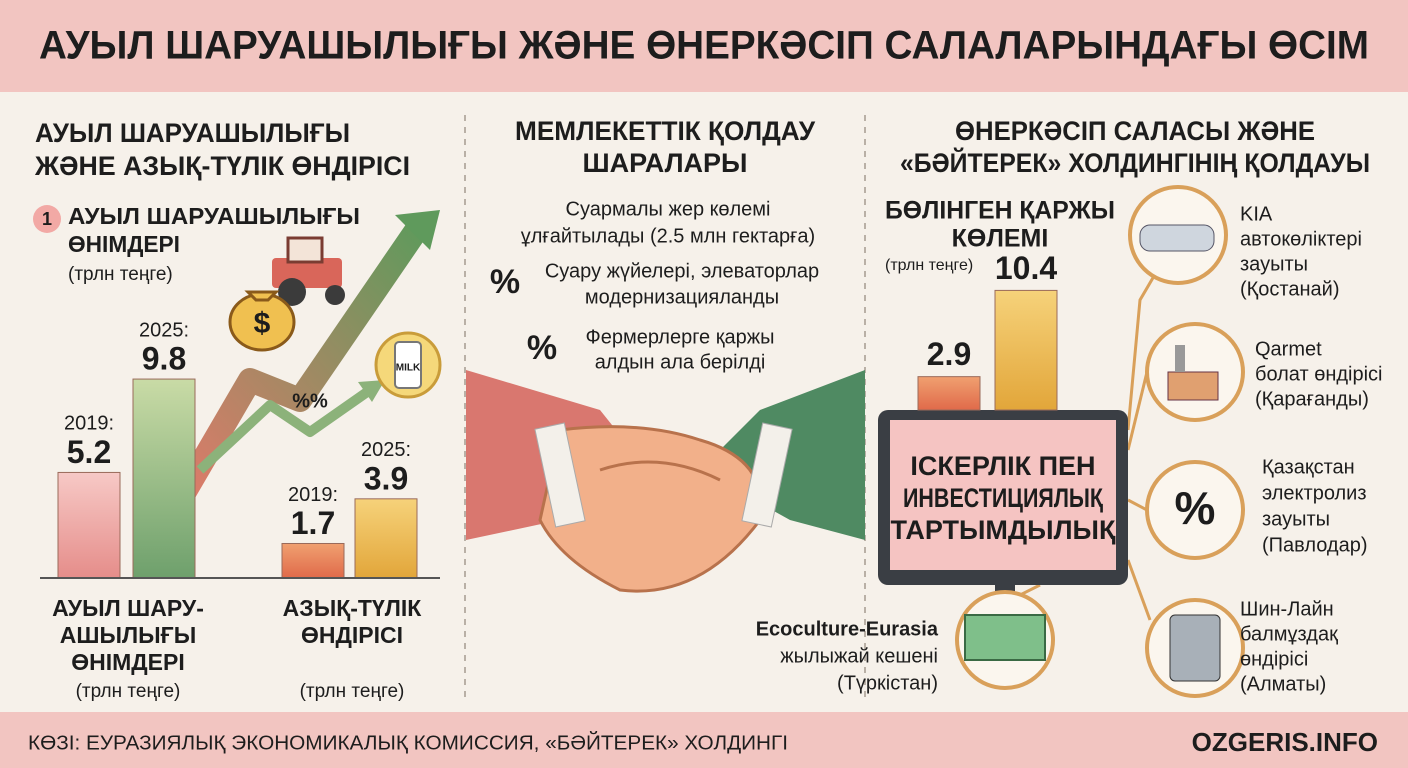 Image resolution: width=1408 pixels, height=768 pixels. I want to click on footer-band, so click(704, 740).